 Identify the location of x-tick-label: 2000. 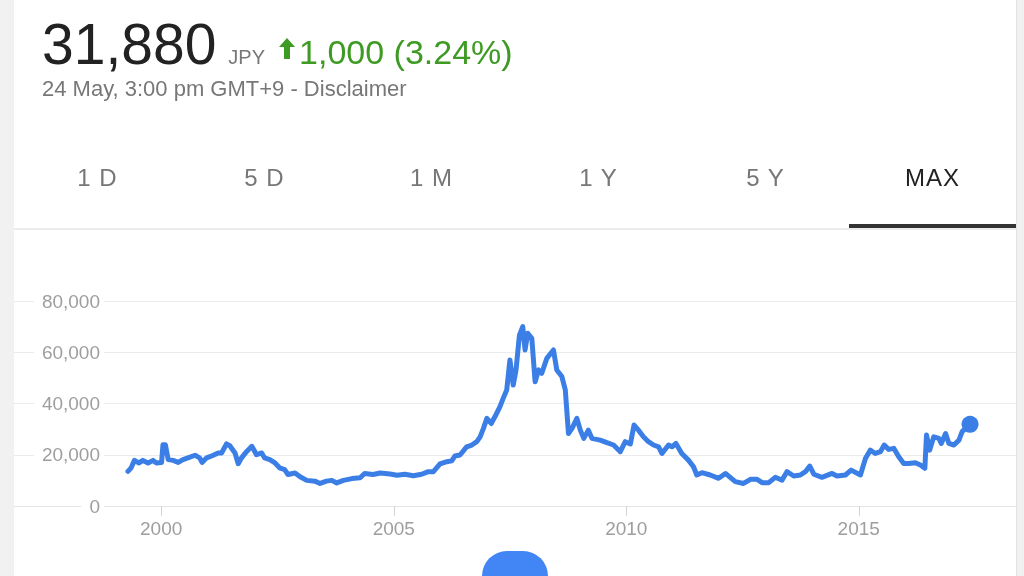
(161, 528).